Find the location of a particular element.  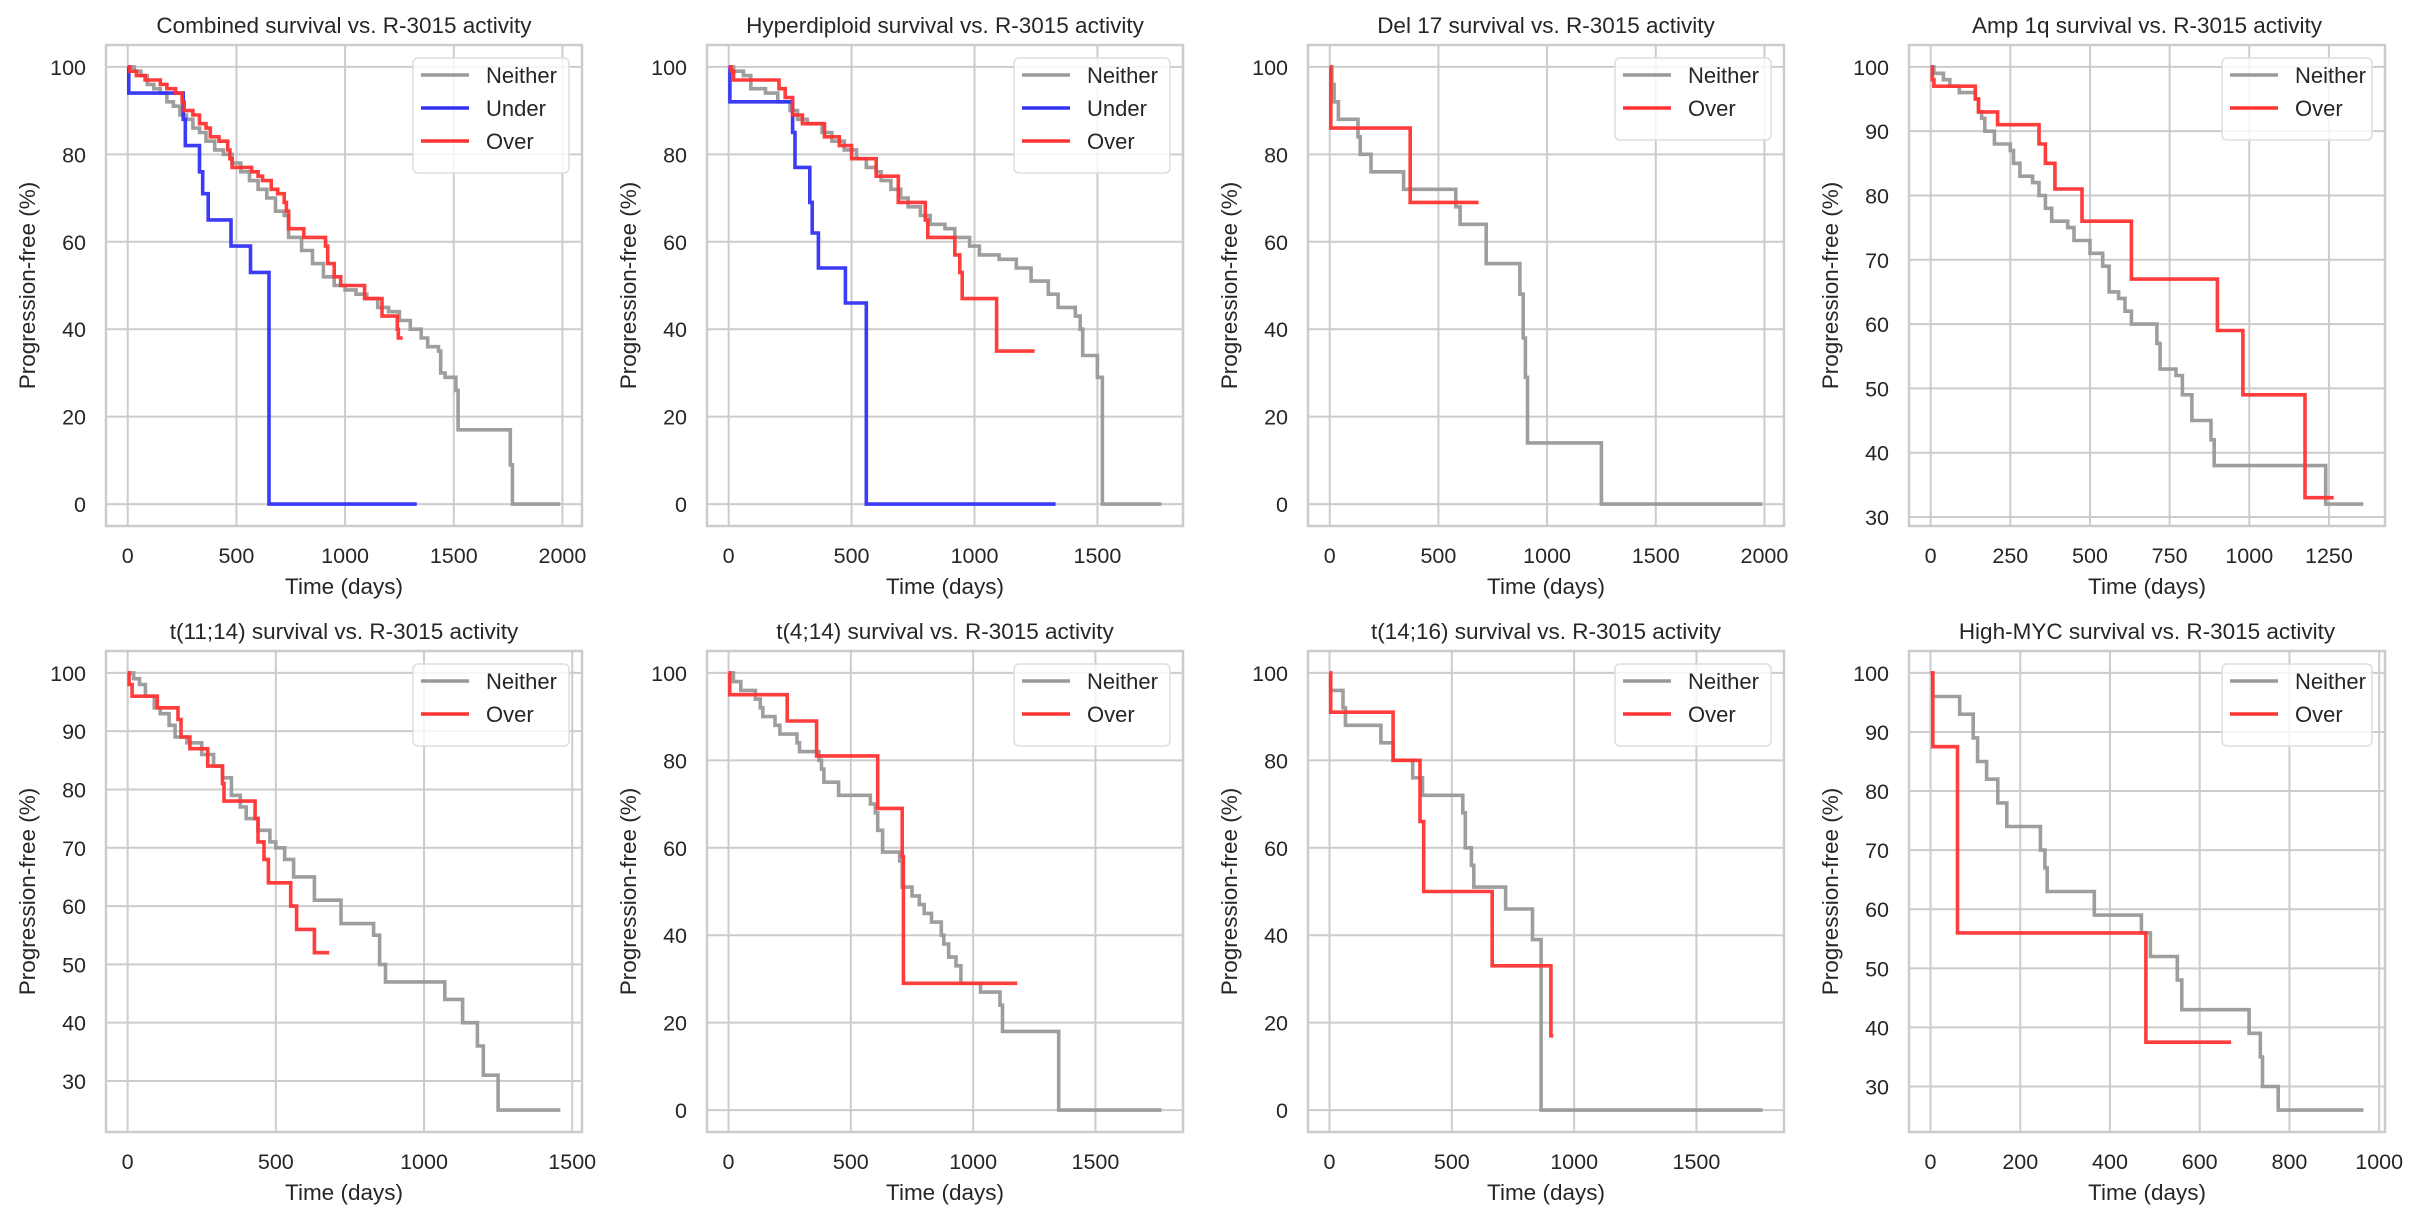

legend-label: Under is located at coordinates (1117, 108).